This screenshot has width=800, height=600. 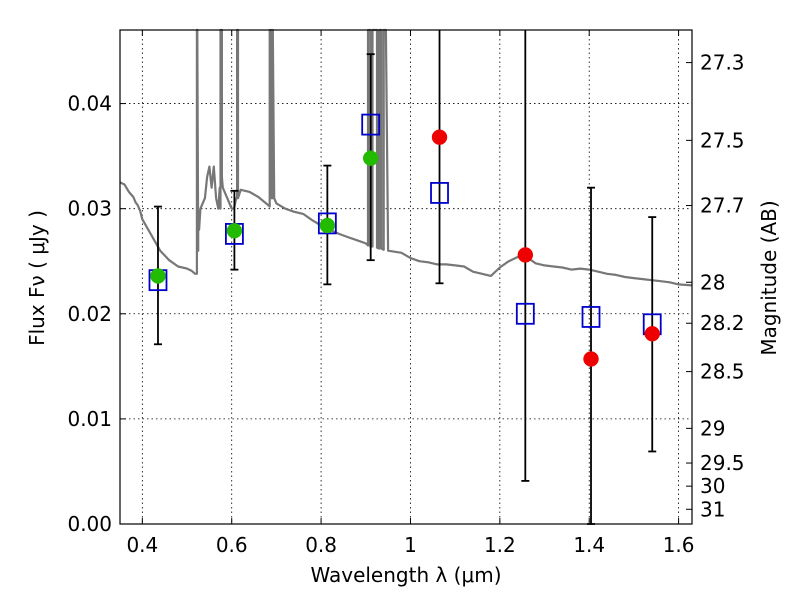 I want to click on y2-tick-label: 29.5, so click(x=722, y=463).